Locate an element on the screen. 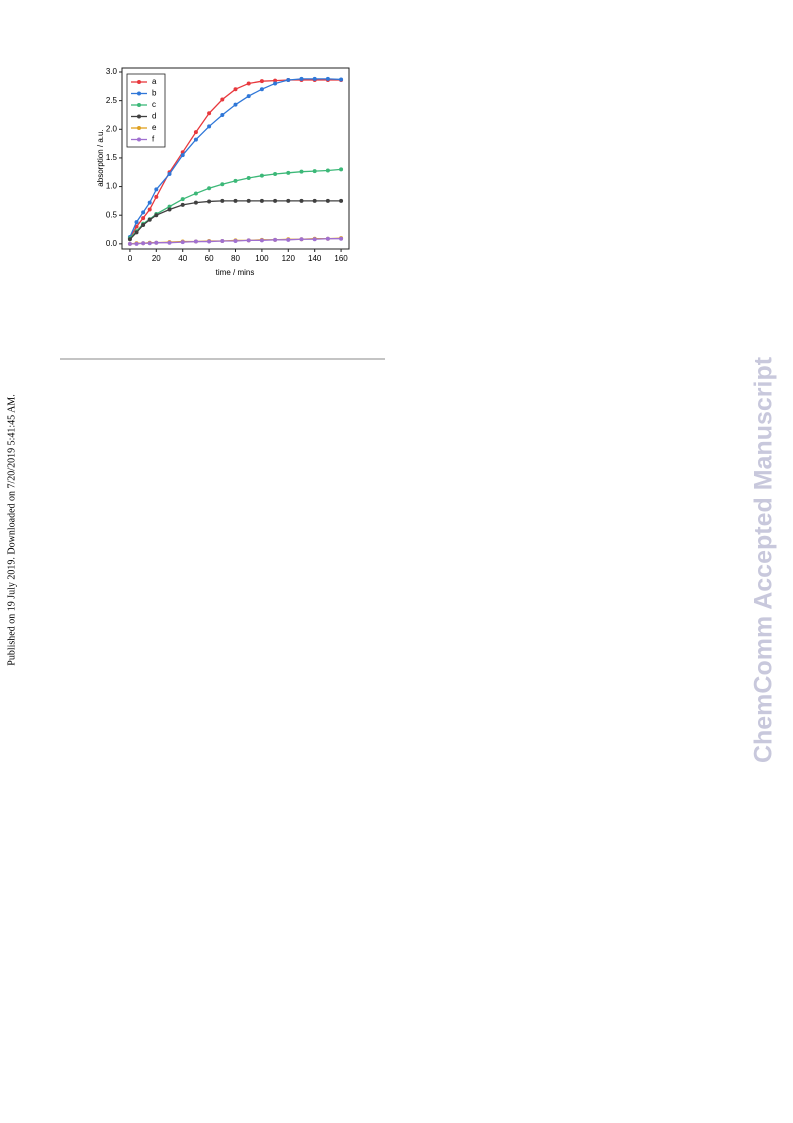  y-tick-label: 0.5 is located at coordinates (112, 214).